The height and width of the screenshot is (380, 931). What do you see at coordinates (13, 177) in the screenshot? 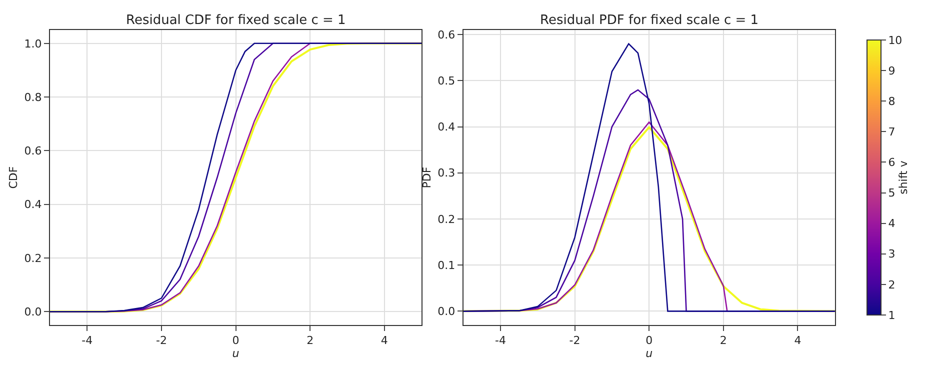
I see `y-axis-title: CDF` at bounding box center [13, 177].